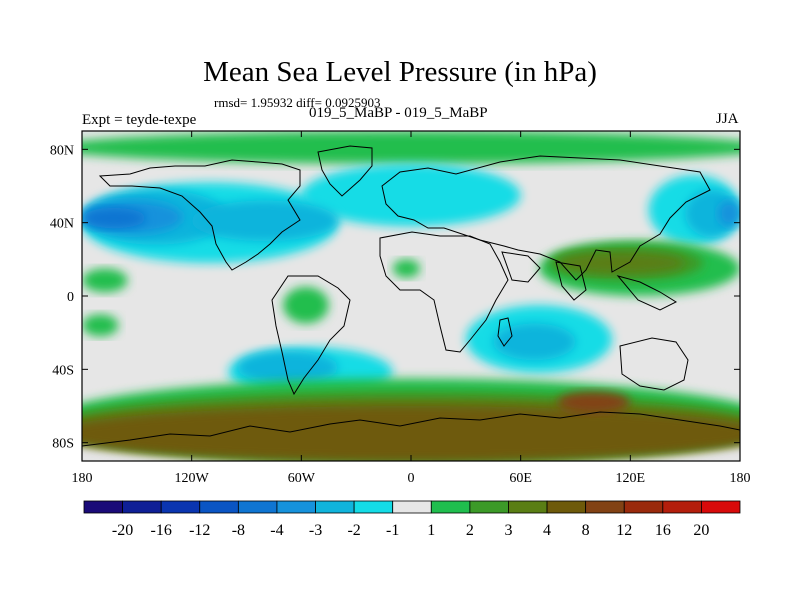 The height and width of the screenshot is (600, 800). Describe the element at coordinates (192, 478) in the screenshot. I see `x-tick-label-1: 120W` at that location.